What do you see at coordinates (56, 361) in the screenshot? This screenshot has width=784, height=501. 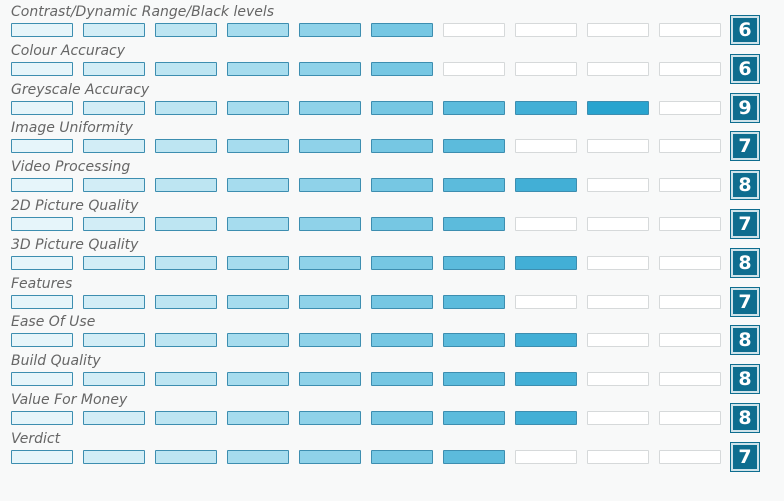 I see `rating-label: Build Quality` at bounding box center [56, 361].